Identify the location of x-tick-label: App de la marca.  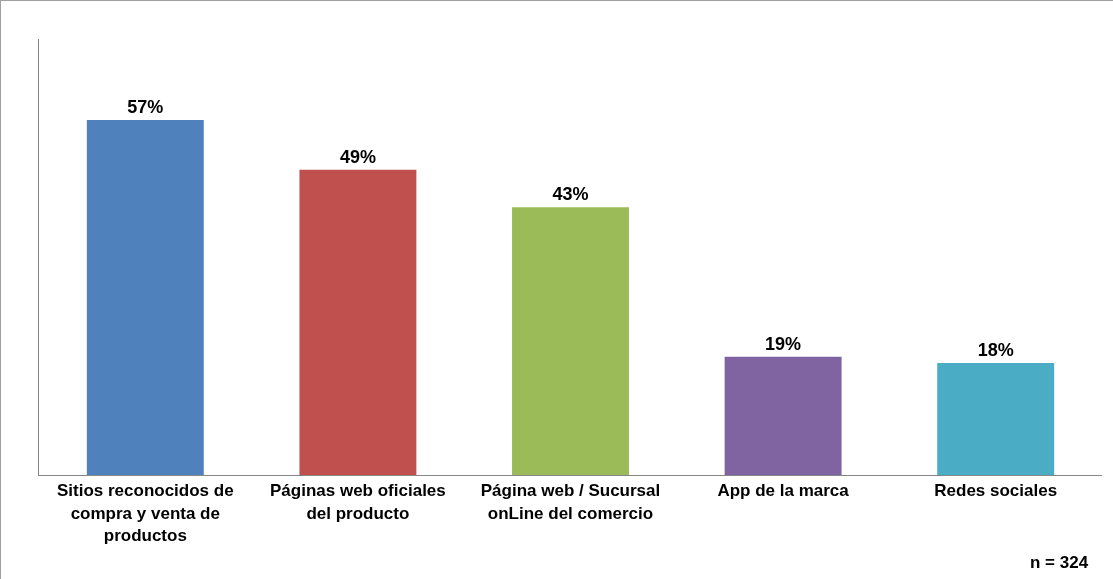
(783, 491).